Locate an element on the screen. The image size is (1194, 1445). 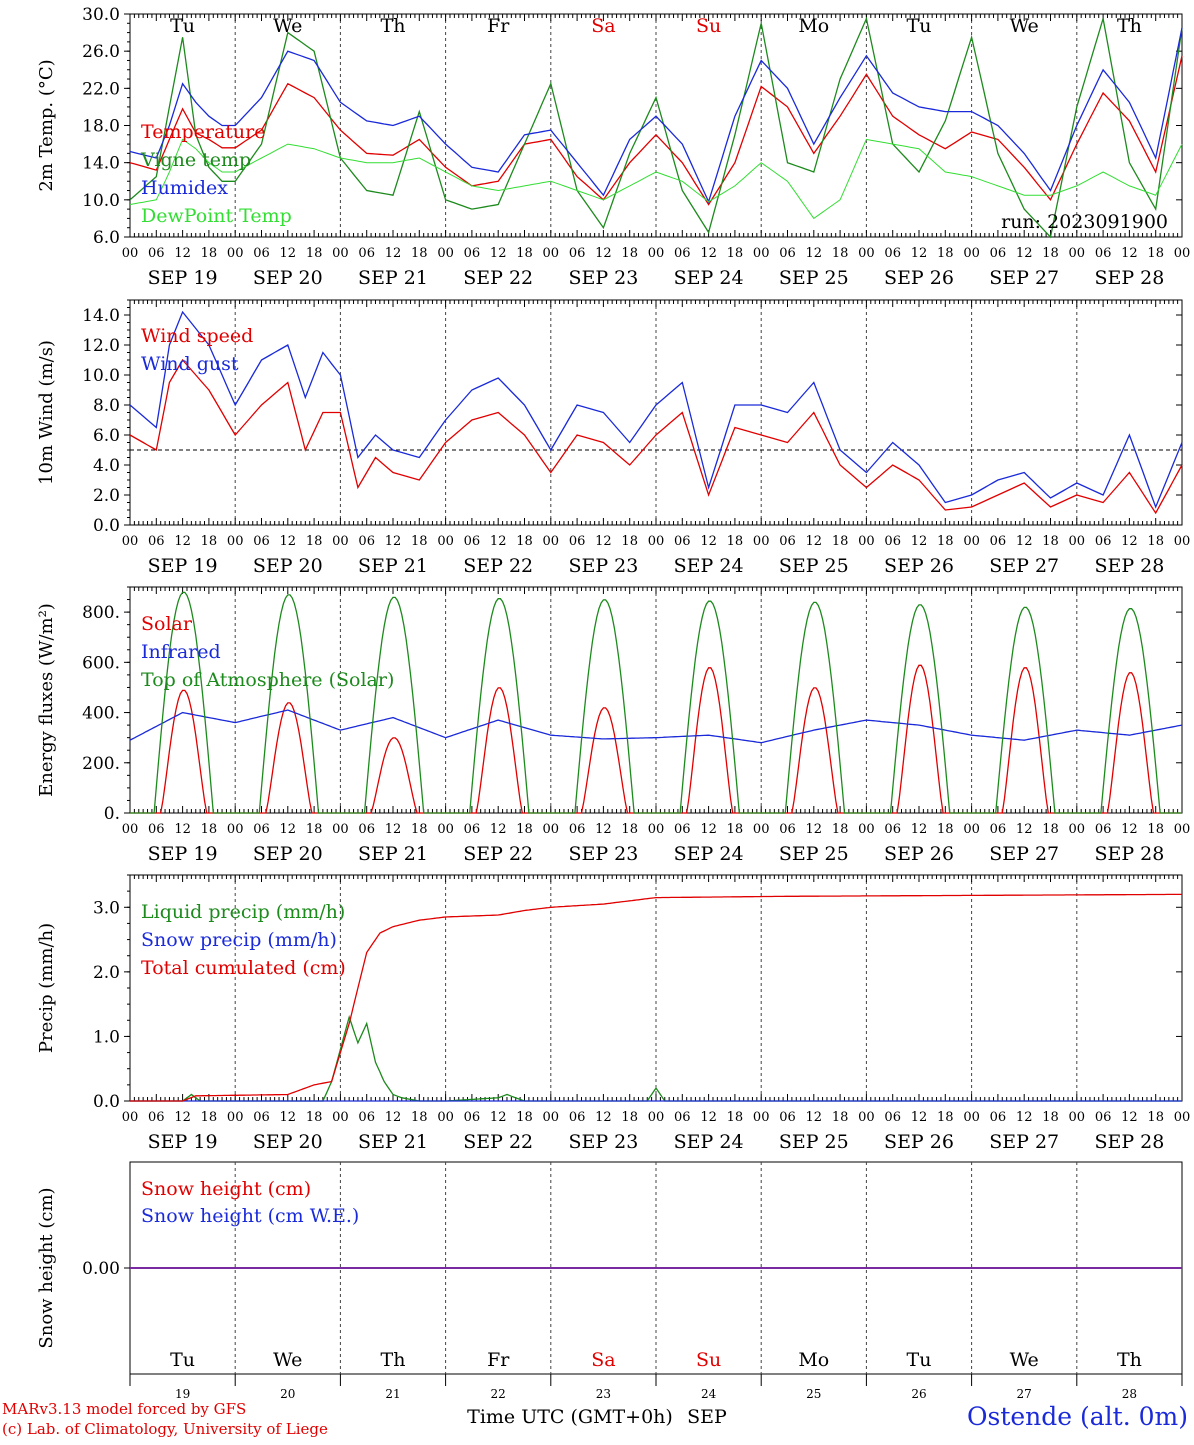
x-day-number: 19 is located at coordinates (182, 1394).